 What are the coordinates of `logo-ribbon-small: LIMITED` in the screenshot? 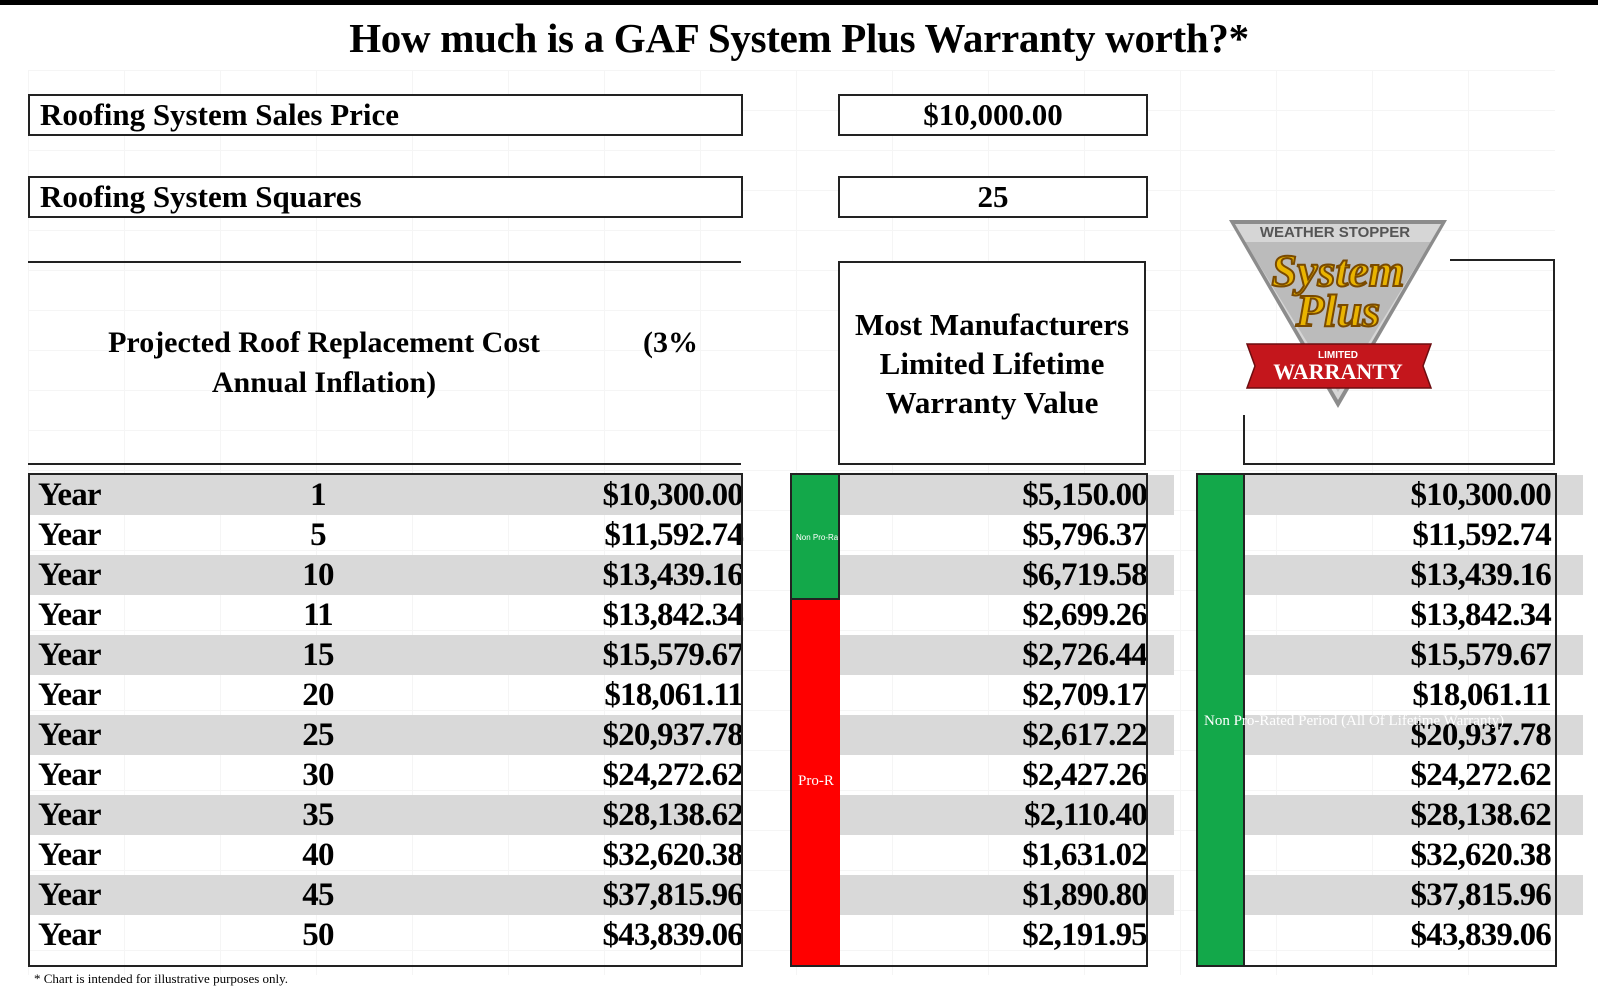 It's located at (1338, 355).